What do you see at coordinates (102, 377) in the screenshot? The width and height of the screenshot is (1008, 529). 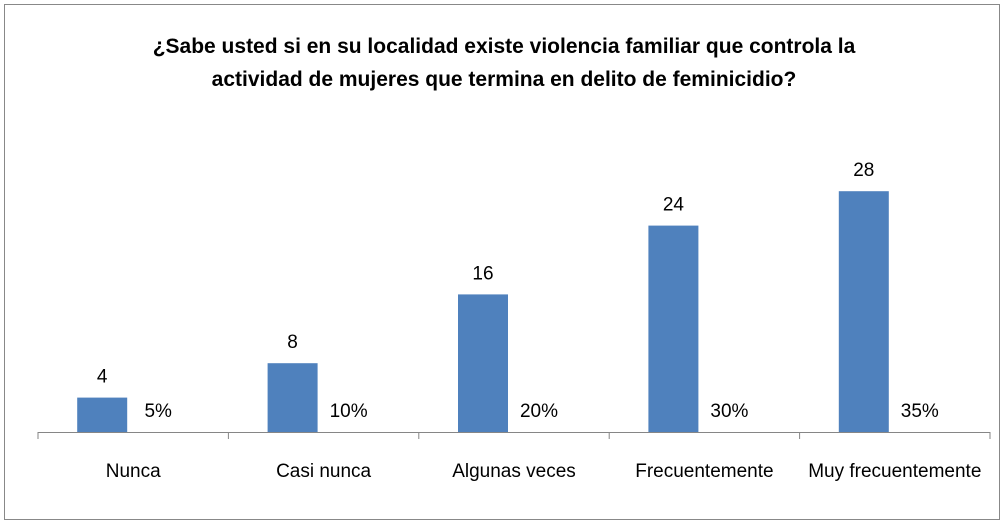 I see `data-label: 4` at bounding box center [102, 377].